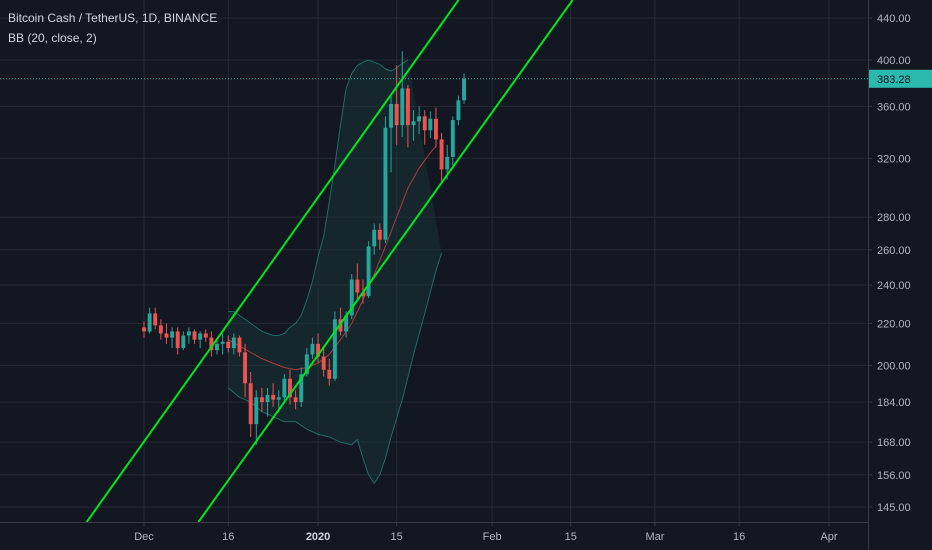  Describe the element at coordinates (52, 38) in the screenshot. I see `indicator-title: BB (20, close, 2)` at that location.